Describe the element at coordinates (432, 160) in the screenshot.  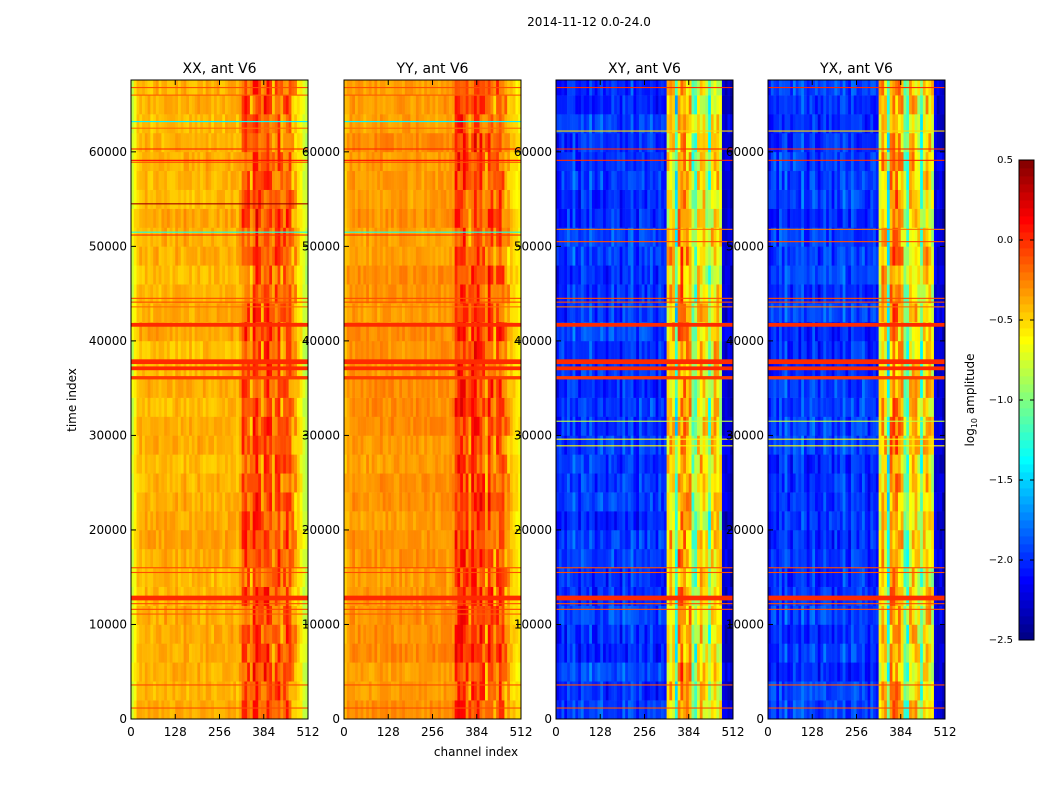
I see `flagged-row` at that location.